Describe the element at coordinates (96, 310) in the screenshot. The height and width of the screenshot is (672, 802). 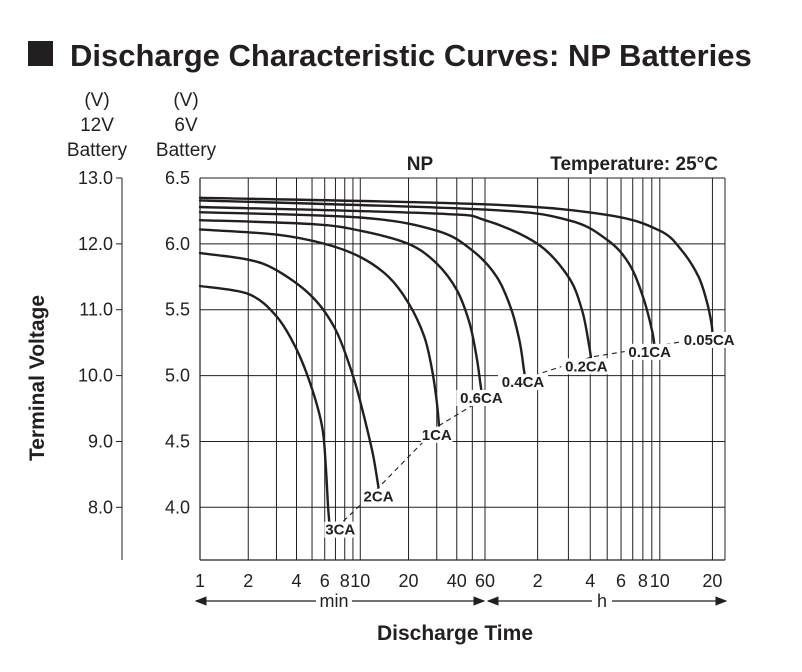
I see `y12-tick-label: 11.0` at that location.